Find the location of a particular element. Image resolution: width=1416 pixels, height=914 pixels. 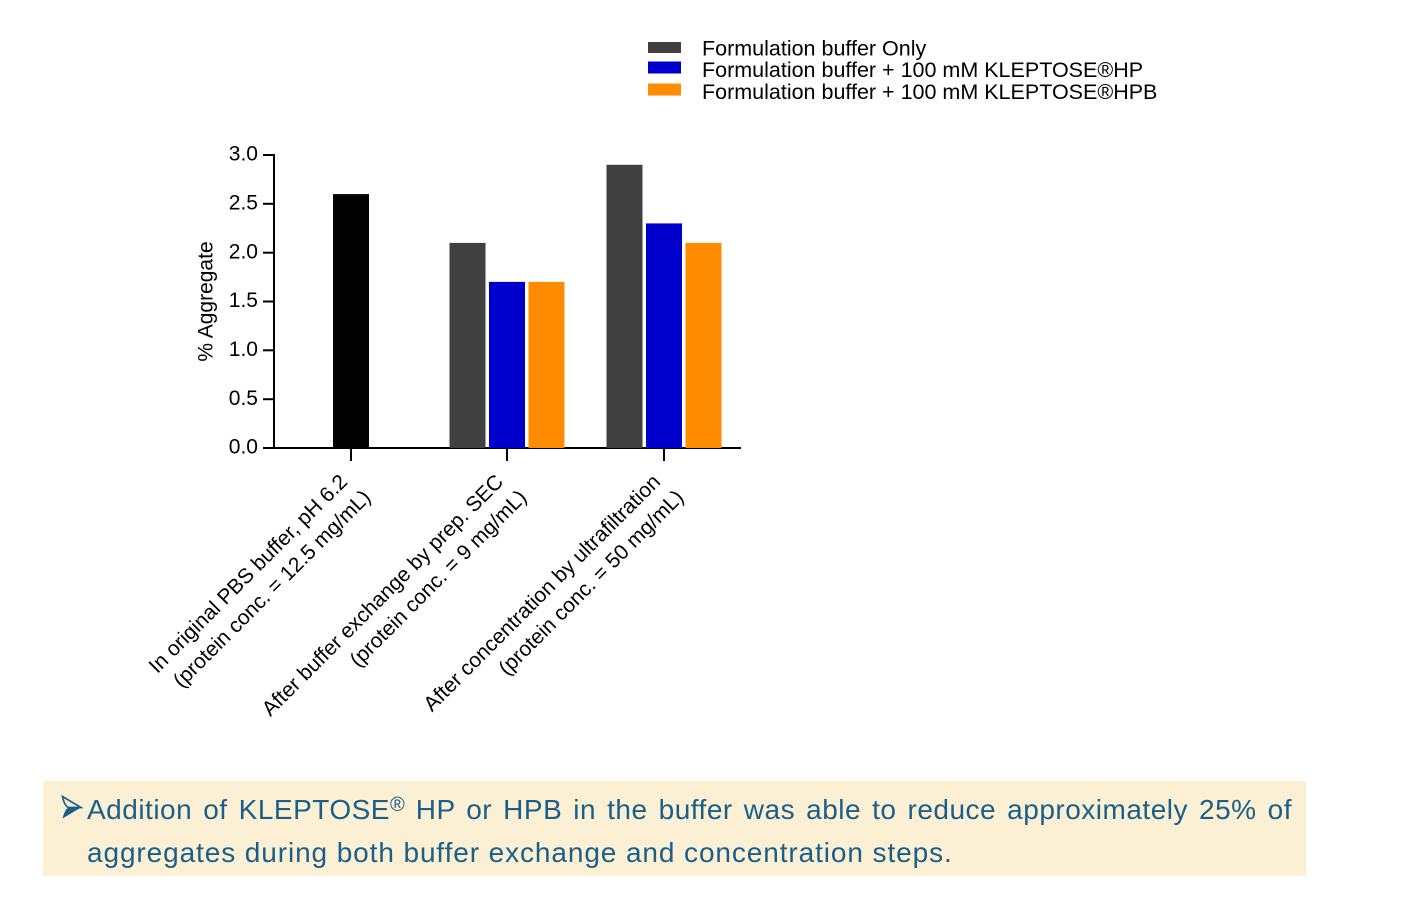

svg-text:After buffer exchange by prep.: After buffer exchange by prep. SEC is located at coordinates (383, 595).